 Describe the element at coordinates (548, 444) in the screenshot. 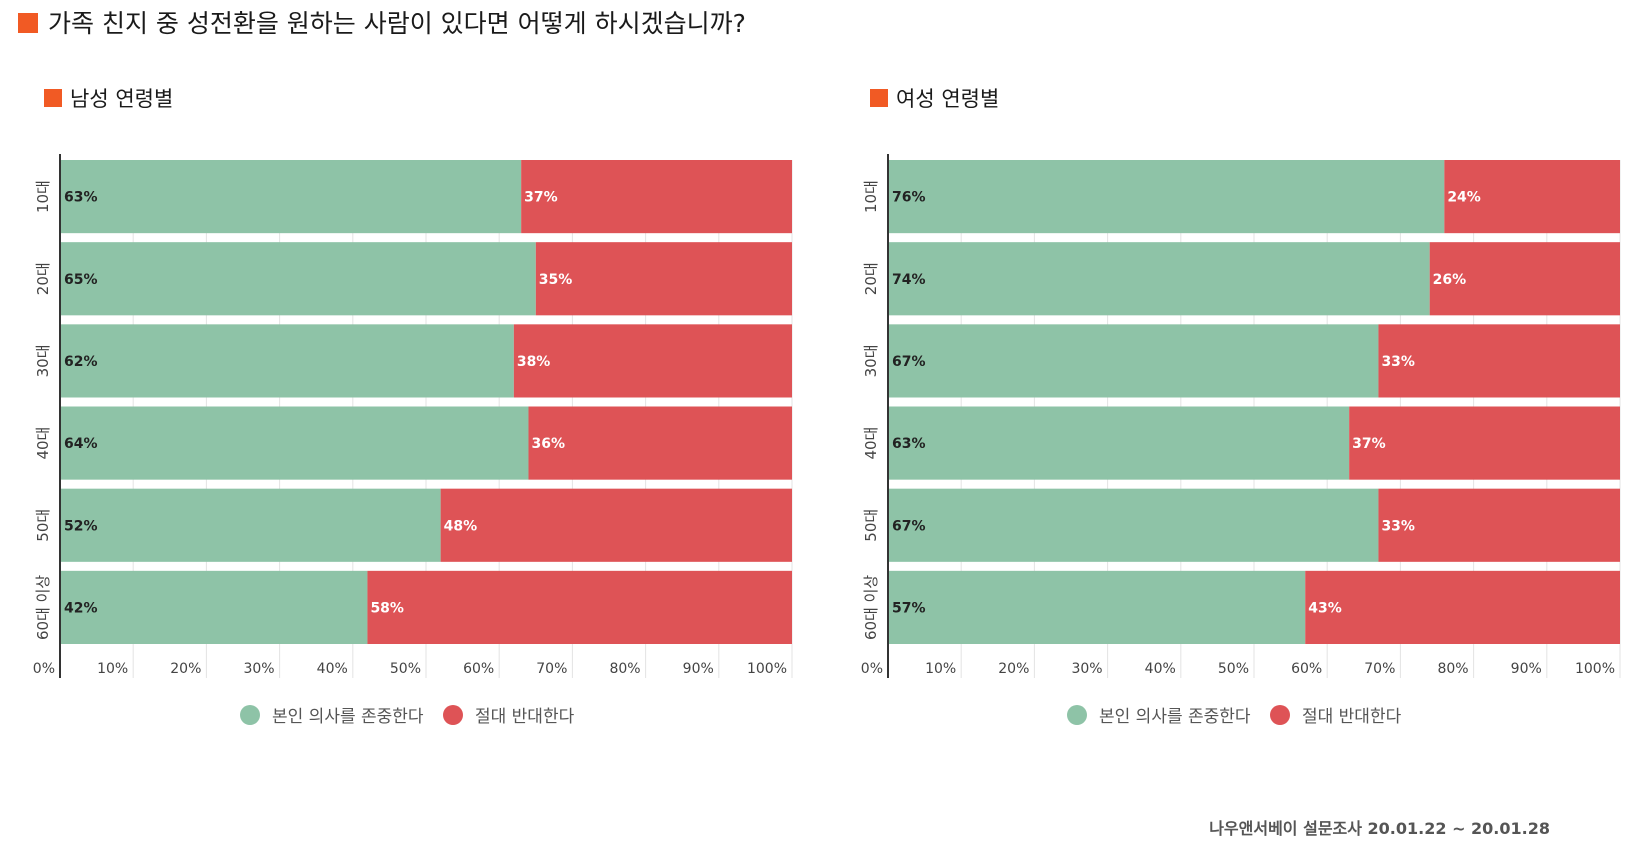

I see `data-label-oppose: 36%` at that location.